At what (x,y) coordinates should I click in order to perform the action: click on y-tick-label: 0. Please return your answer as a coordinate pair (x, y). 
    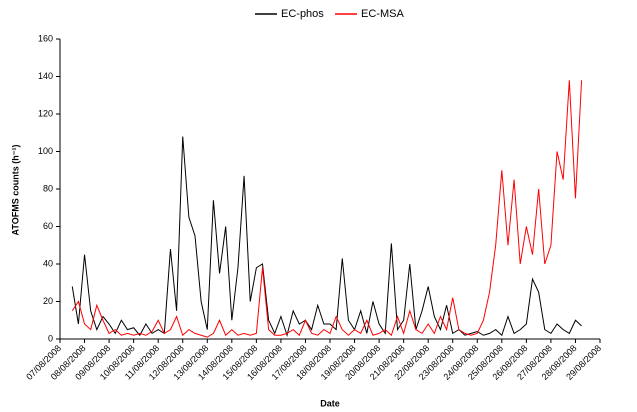
    Looking at the image, I should click on (50, 338).